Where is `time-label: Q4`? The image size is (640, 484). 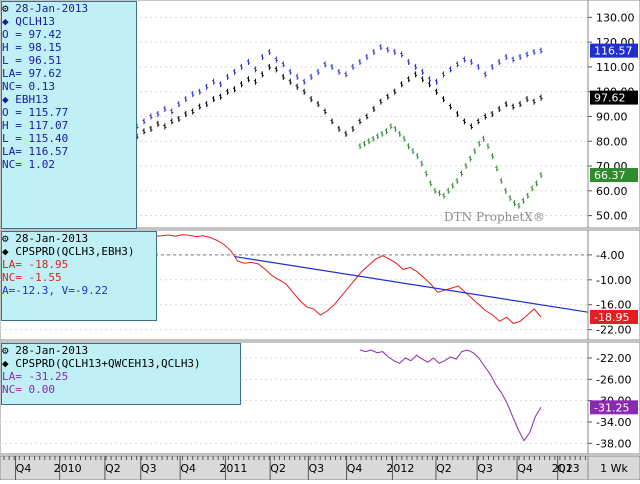
time-label: Q4 is located at coordinates (24, 468).